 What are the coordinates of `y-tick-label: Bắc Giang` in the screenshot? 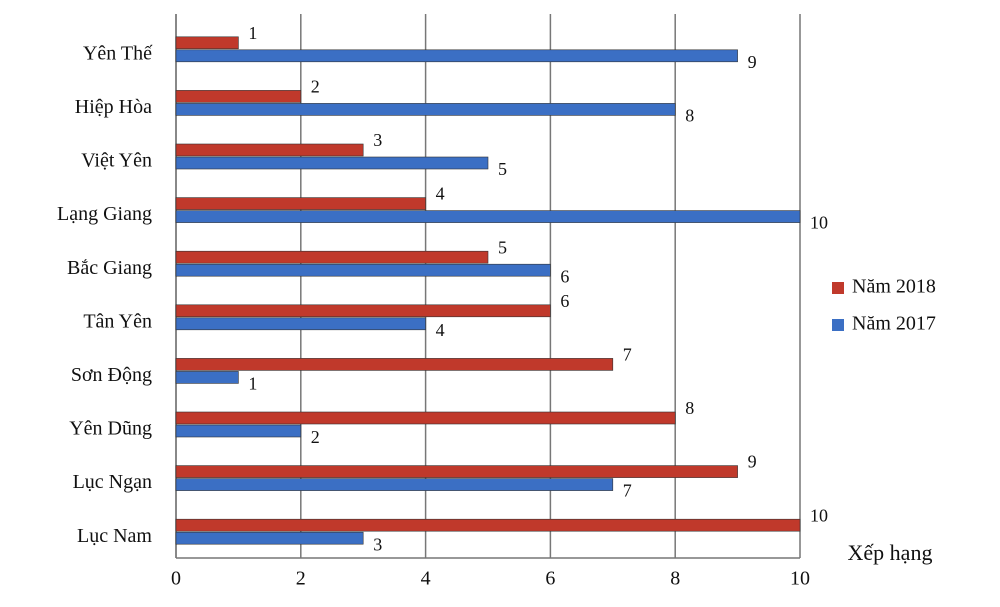 It's located at (109, 268).